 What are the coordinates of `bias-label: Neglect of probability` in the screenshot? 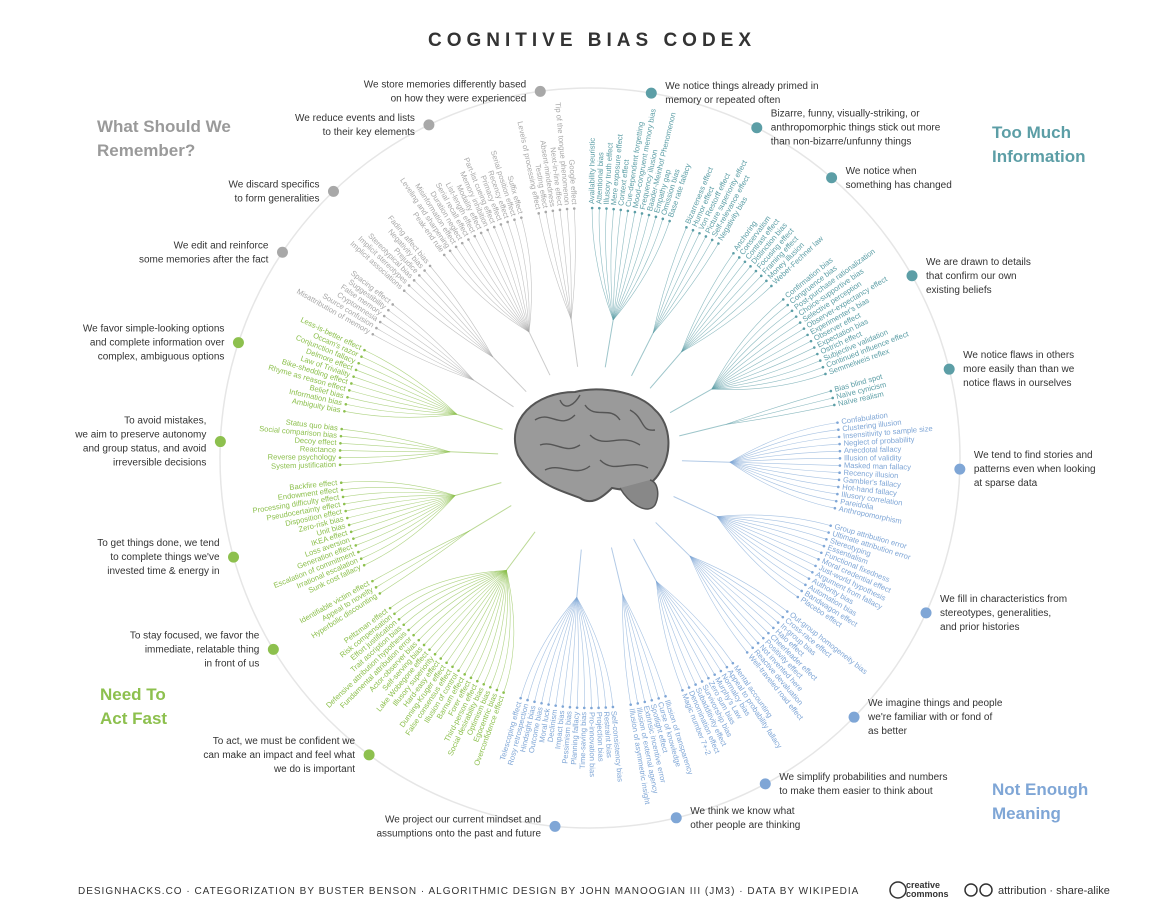 It's located at (879, 441).